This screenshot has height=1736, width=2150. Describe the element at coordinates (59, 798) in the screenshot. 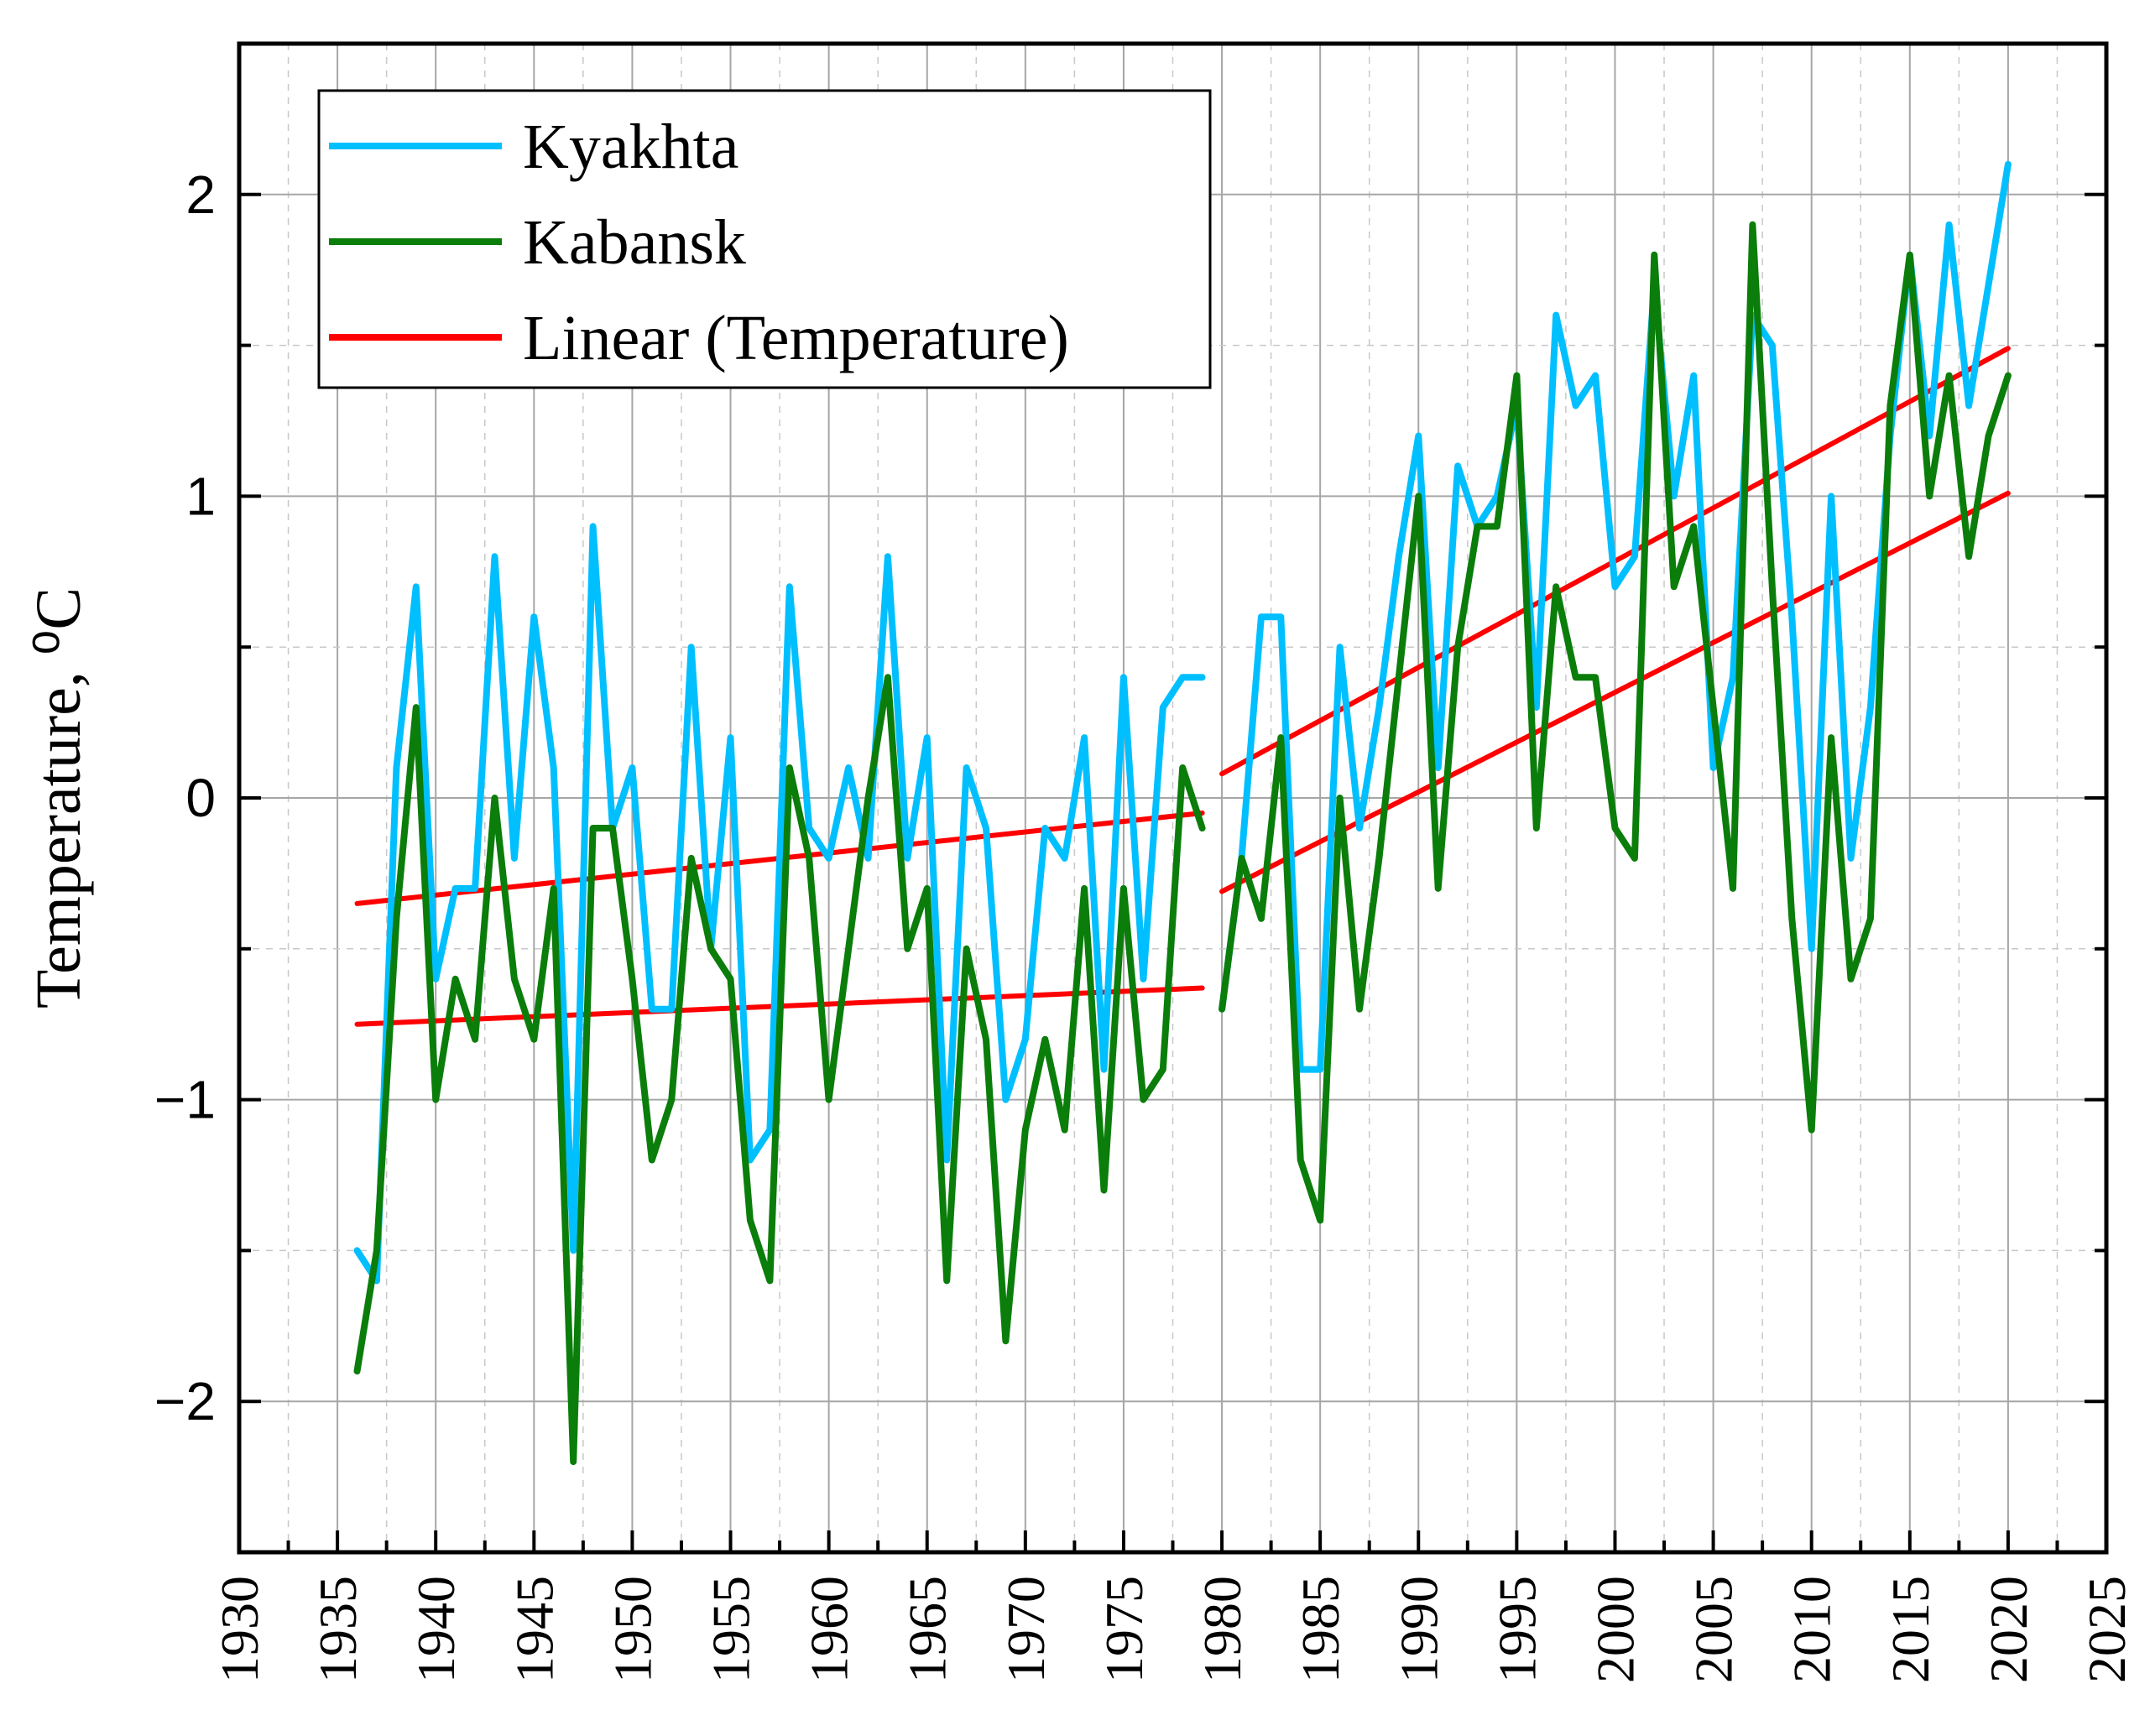

I see `y-axis-title: Temperature, ⁰C` at that location.